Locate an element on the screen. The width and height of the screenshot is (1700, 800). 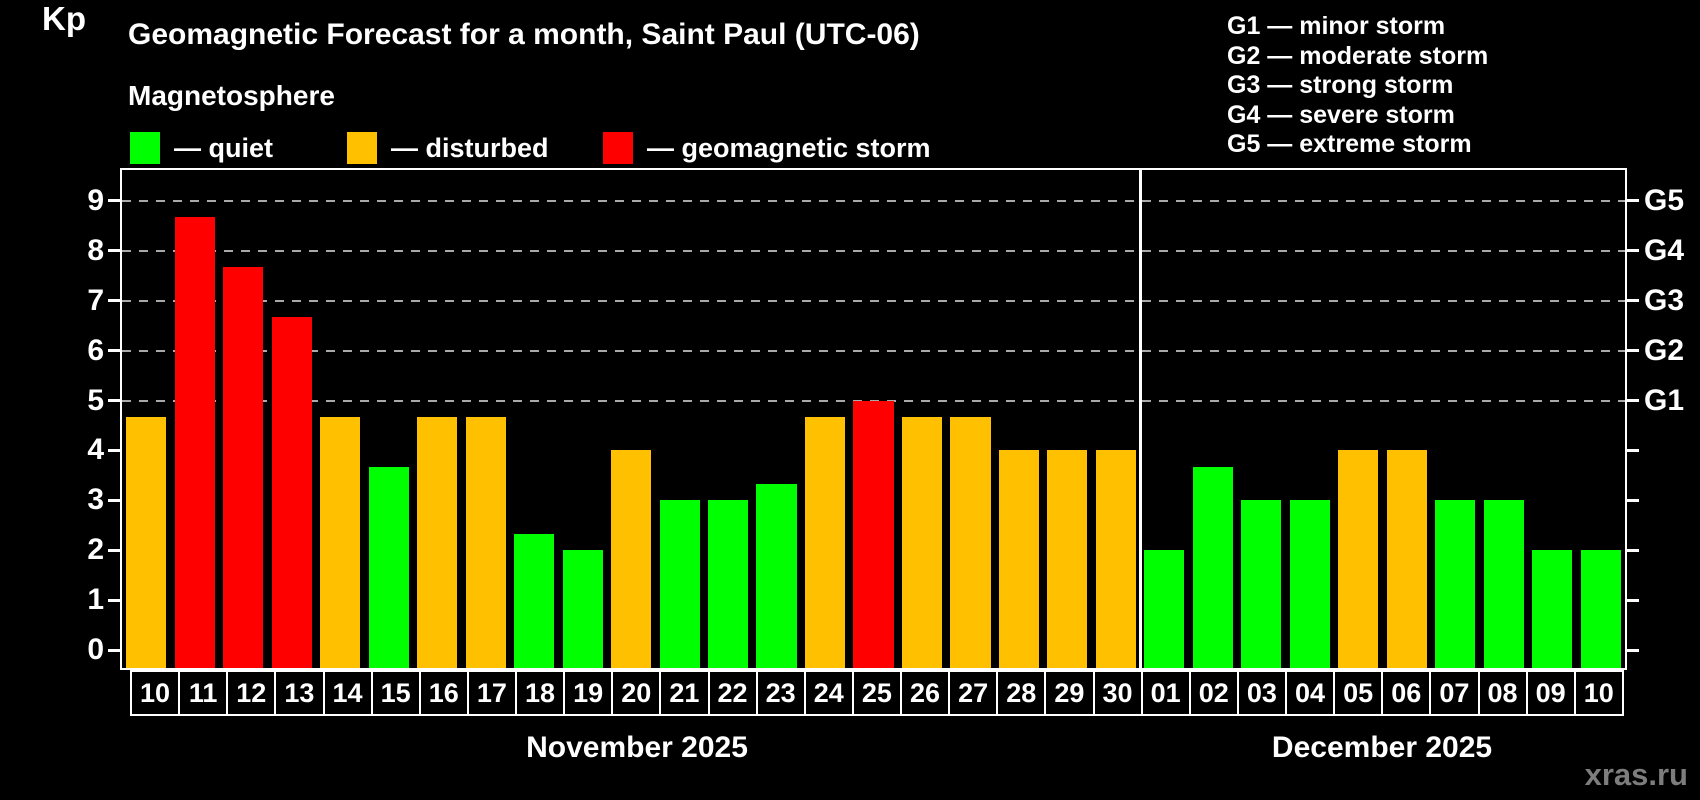
day-label-december-09: 09 is located at coordinates (1550, 693).